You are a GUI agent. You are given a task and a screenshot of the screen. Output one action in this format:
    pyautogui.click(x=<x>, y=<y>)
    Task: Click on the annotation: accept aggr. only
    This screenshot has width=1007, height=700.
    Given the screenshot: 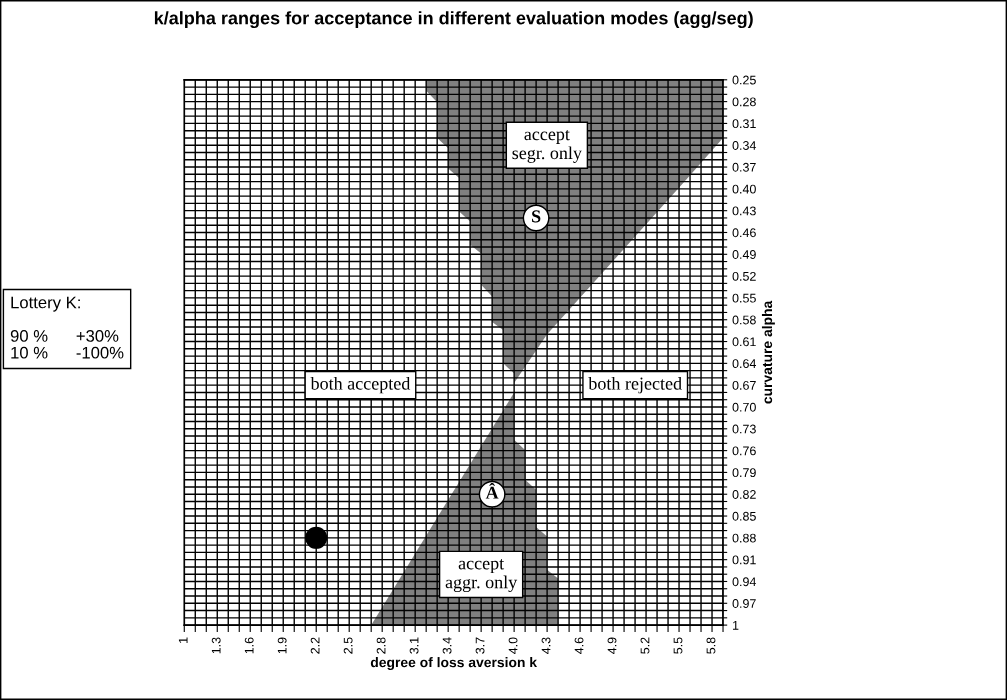 What is the action you would take?
    pyautogui.click(x=481, y=576)
    